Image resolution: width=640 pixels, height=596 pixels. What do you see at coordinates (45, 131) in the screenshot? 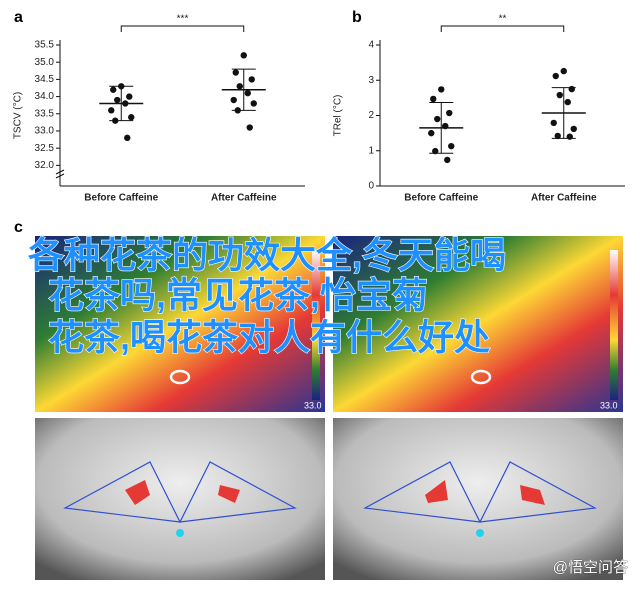
I see `y-tick-label: 33.0` at bounding box center [45, 131].